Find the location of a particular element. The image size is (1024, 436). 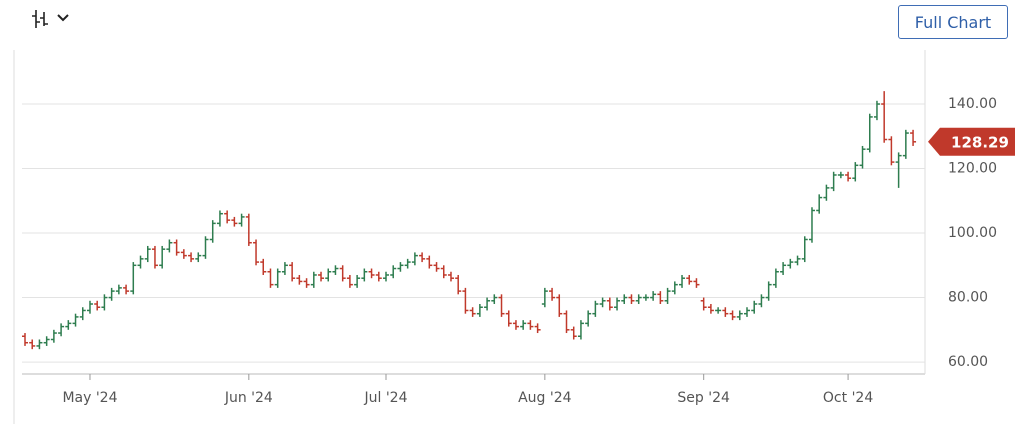

chart-type-icon is located at coordinates (50, 19).